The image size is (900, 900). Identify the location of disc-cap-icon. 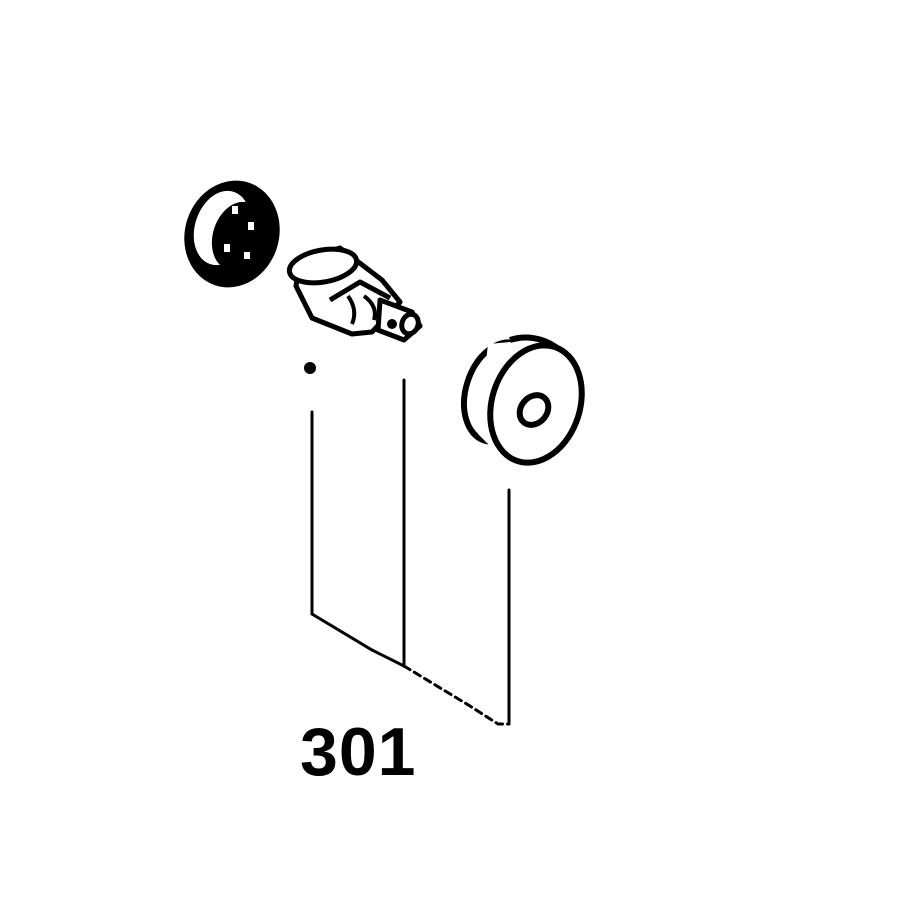
(232, 234).